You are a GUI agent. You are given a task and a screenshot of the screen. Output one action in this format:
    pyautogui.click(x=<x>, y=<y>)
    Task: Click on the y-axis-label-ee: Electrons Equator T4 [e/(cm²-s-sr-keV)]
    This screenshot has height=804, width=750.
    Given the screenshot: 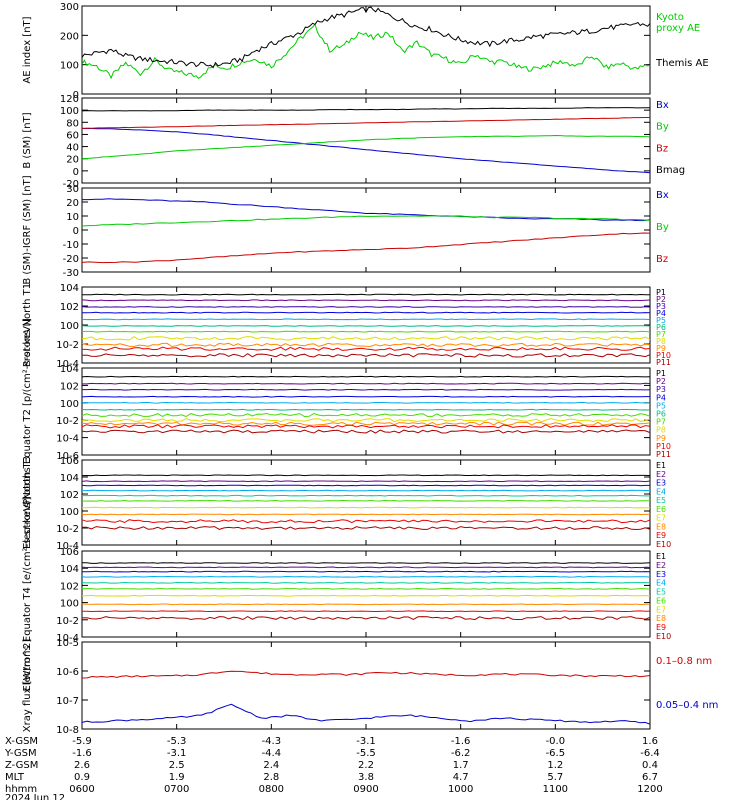 What is the action you would take?
    pyautogui.click(x=27, y=593)
    